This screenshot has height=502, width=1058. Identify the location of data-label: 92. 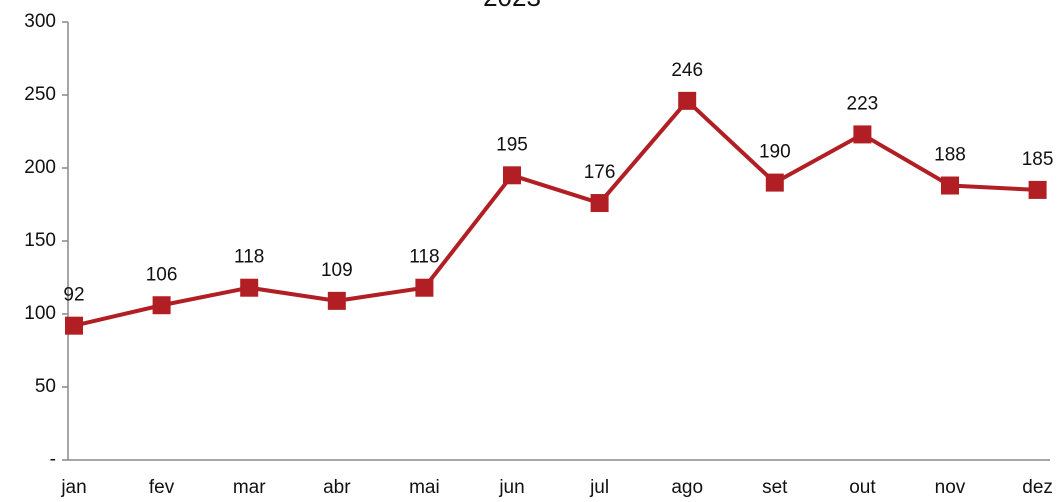
(73, 295).